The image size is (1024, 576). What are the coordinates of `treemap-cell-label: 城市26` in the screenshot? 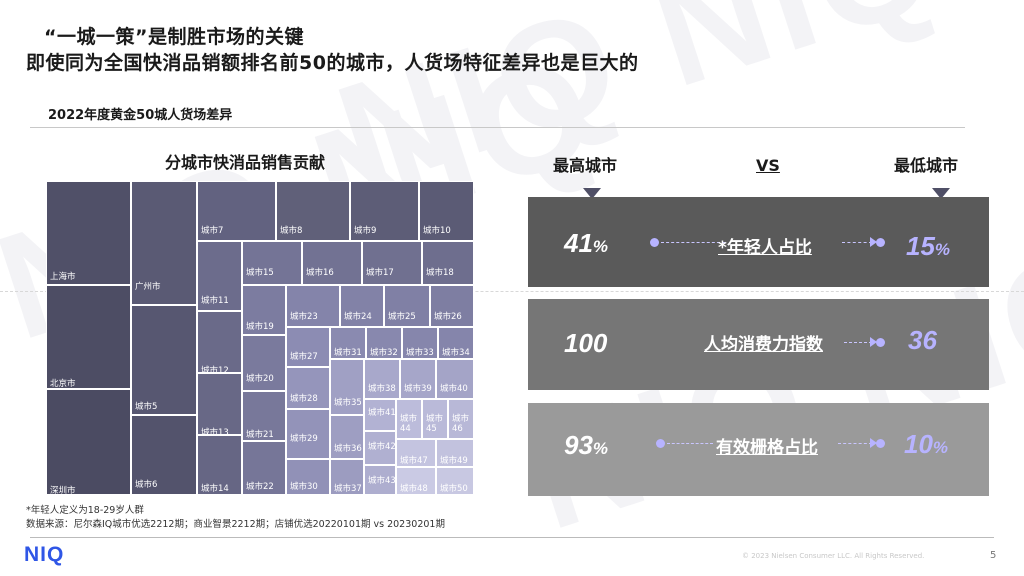 It's located at (448, 317).